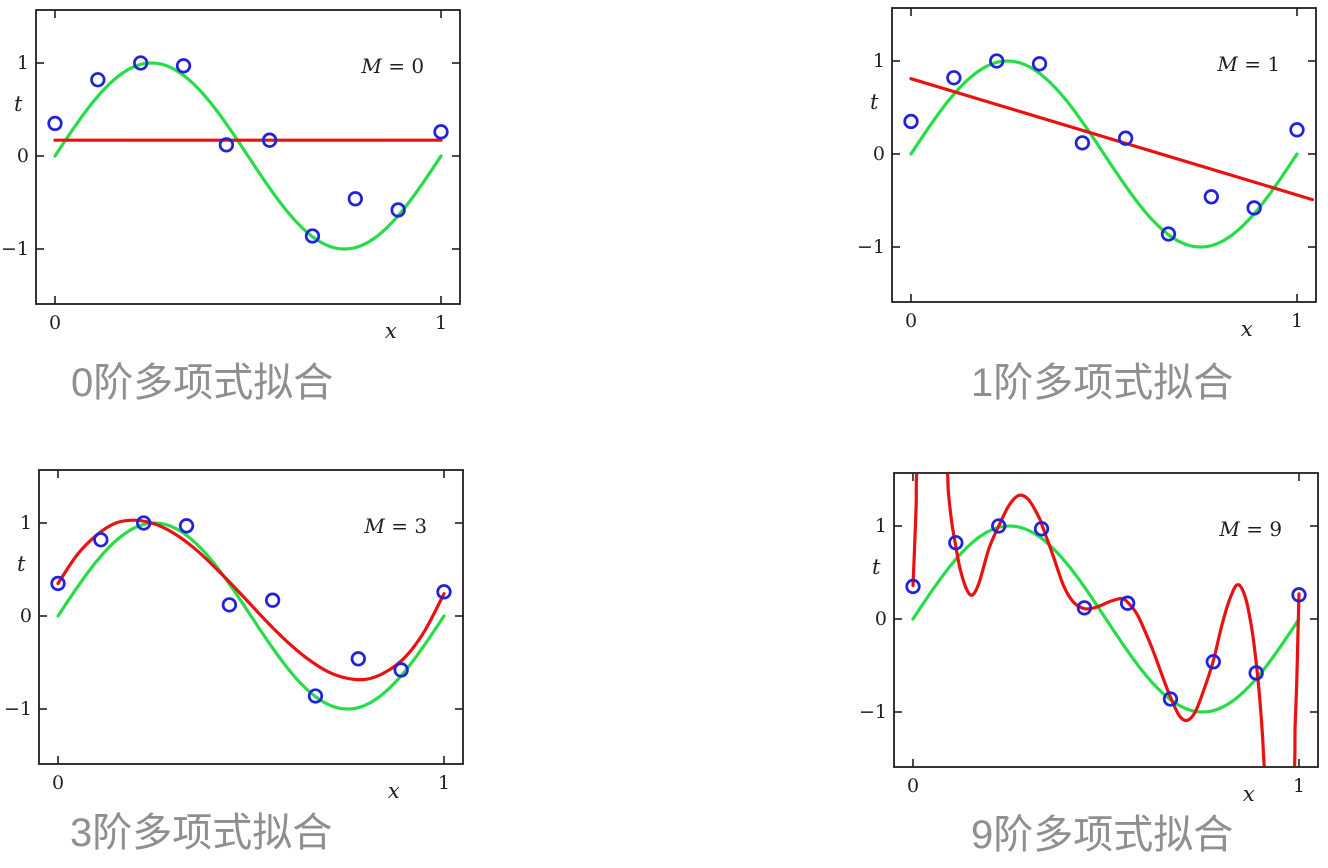 This screenshot has height=868, width=1328. What do you see at coordinates (202, 383) in the screenshot?
I see `caption-m0: 0阶多项式拟合` at bounding box center [202, 383].